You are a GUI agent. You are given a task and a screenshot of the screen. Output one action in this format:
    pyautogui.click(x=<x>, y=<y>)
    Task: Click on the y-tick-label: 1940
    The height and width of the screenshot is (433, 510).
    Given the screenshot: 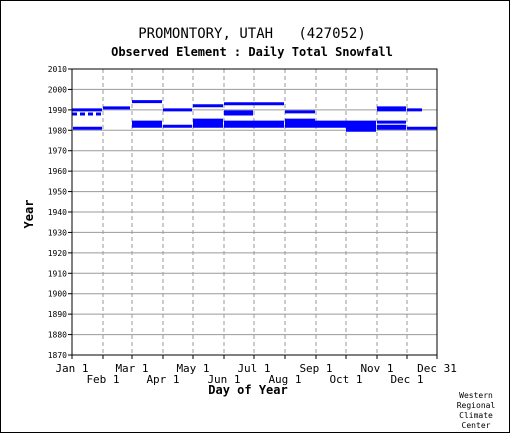 What is the action you would take?
    pyautogui.click(x=57, y=212)
    